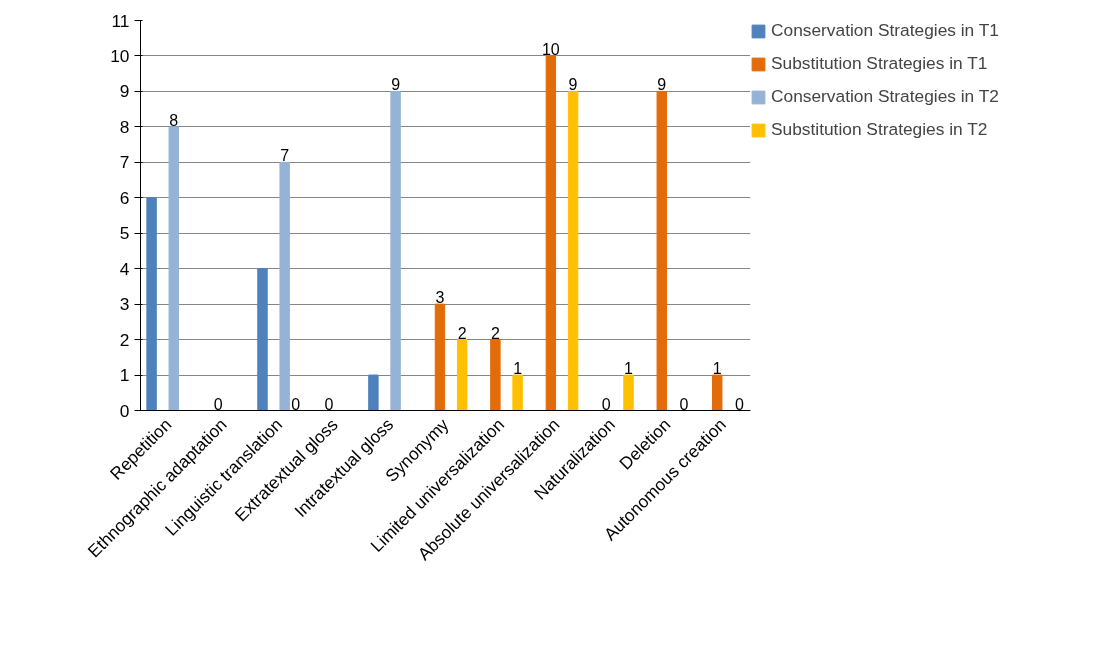  Describe the element at coordinates (174, 120) in the screenshot. I see `data-label: 8` at that location.